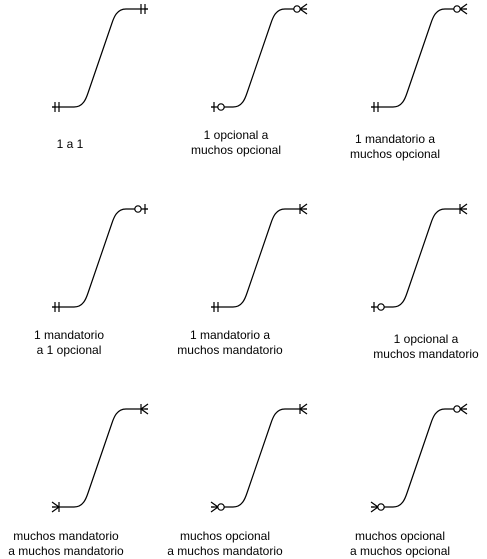  I want to click on label-1-mandatorio-a-muchos-mandatorio: 1 mandatorio a muchos mandatorio, so click(230, 343).